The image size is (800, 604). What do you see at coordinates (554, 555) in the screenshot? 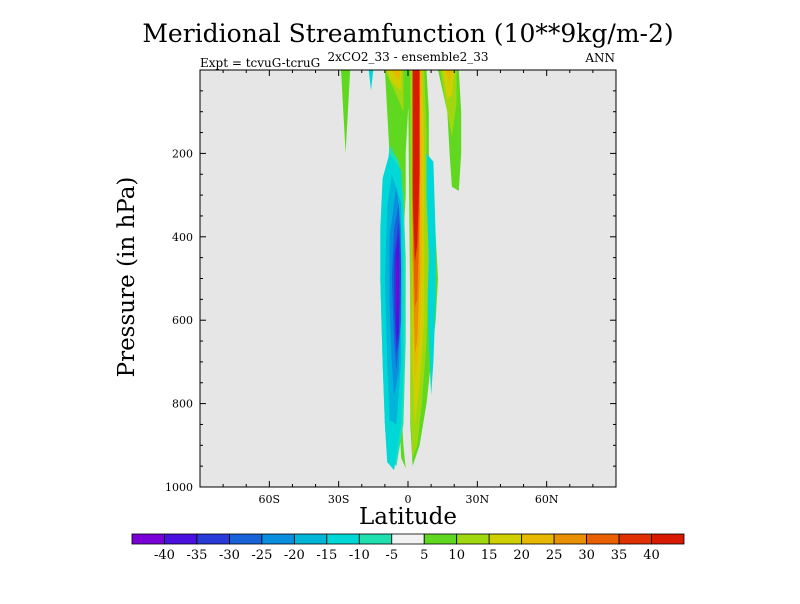
I see `colorbar-label: 25` at bounding box center [554, 555].